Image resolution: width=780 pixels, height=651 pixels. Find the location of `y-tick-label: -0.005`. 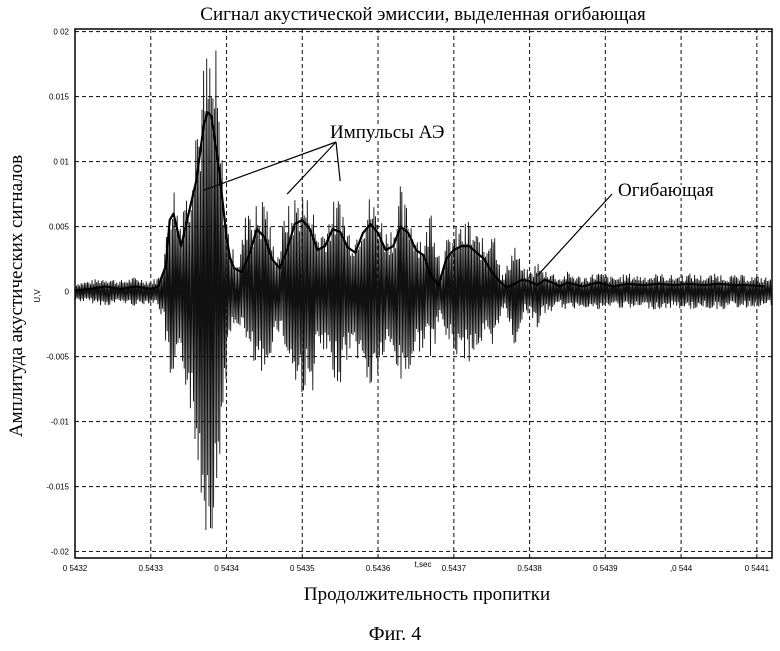

y-tick-label: -0.005 is located at coordinates (57, 357).